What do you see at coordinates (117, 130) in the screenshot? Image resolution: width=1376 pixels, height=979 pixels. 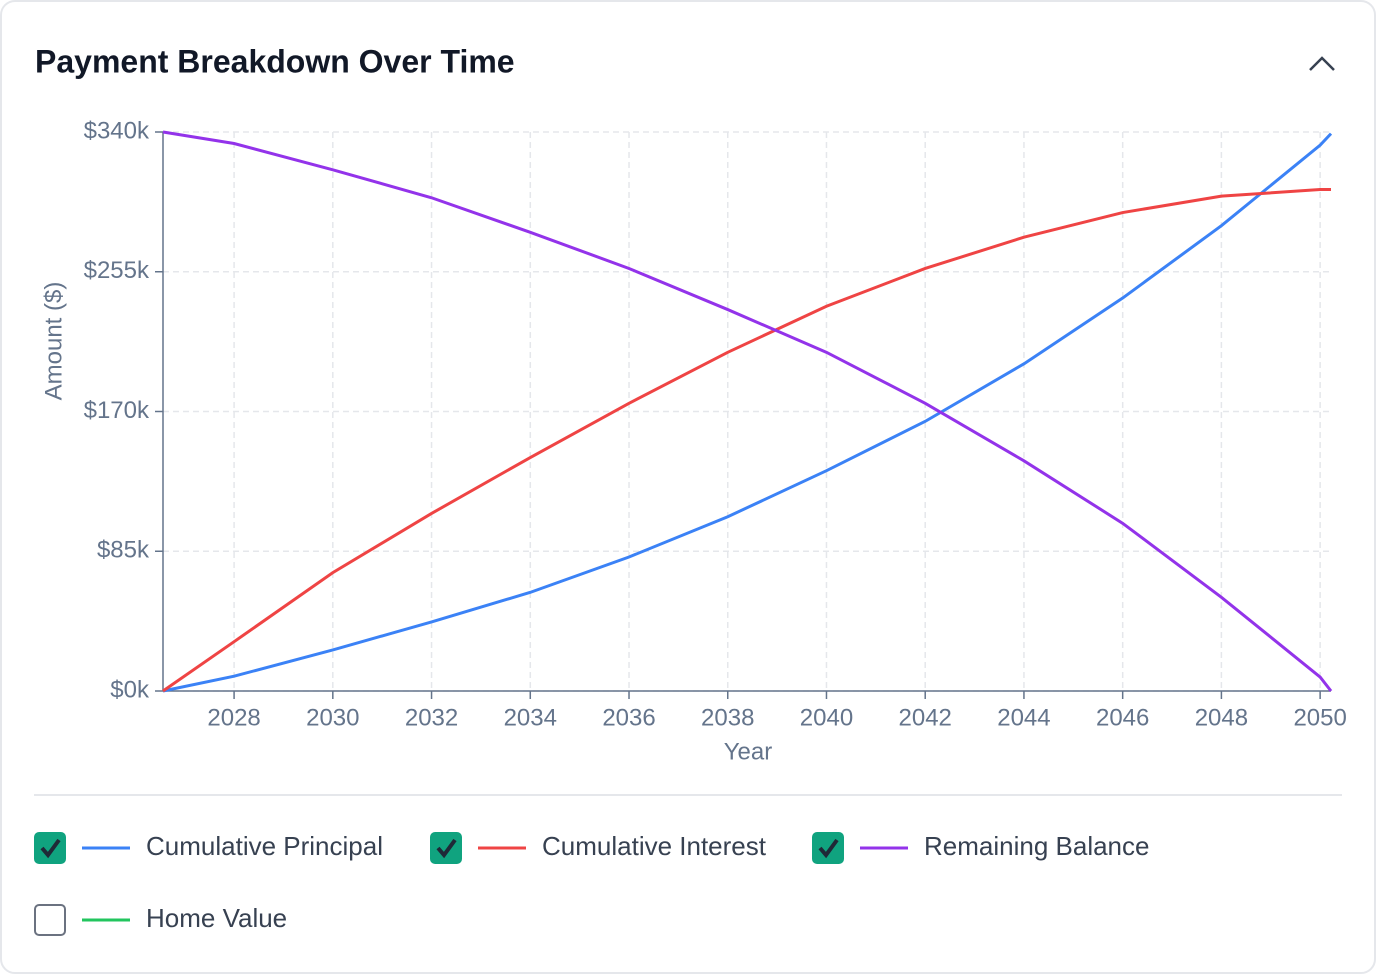 I see `y-tick-label: $340k` at bounding box center [117, 130].